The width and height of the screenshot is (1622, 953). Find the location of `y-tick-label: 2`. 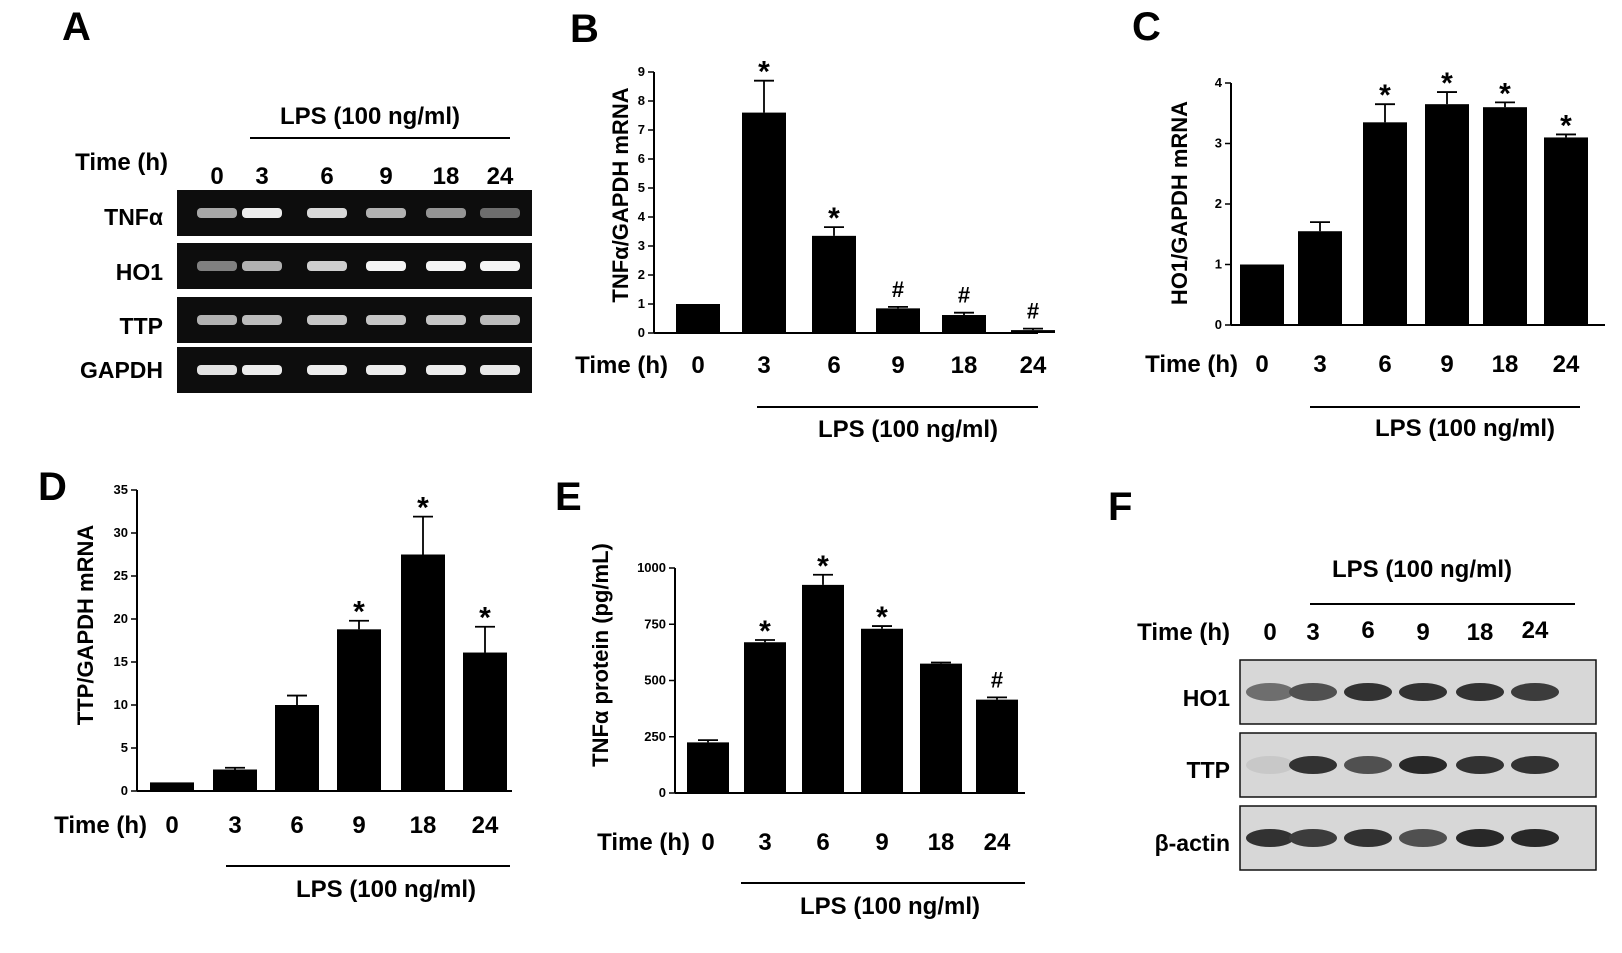

y-tick-label: 2 is located at coordinates (641, 274).